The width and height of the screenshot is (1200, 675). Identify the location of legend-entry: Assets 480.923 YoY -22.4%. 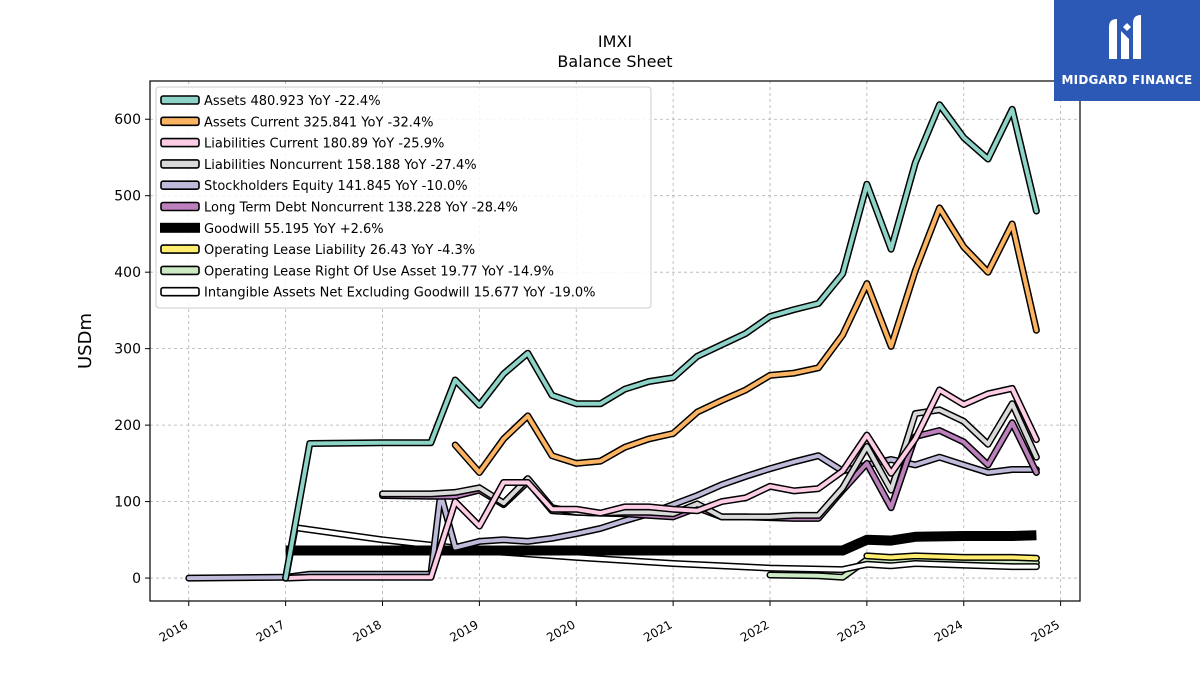
(270, 101).